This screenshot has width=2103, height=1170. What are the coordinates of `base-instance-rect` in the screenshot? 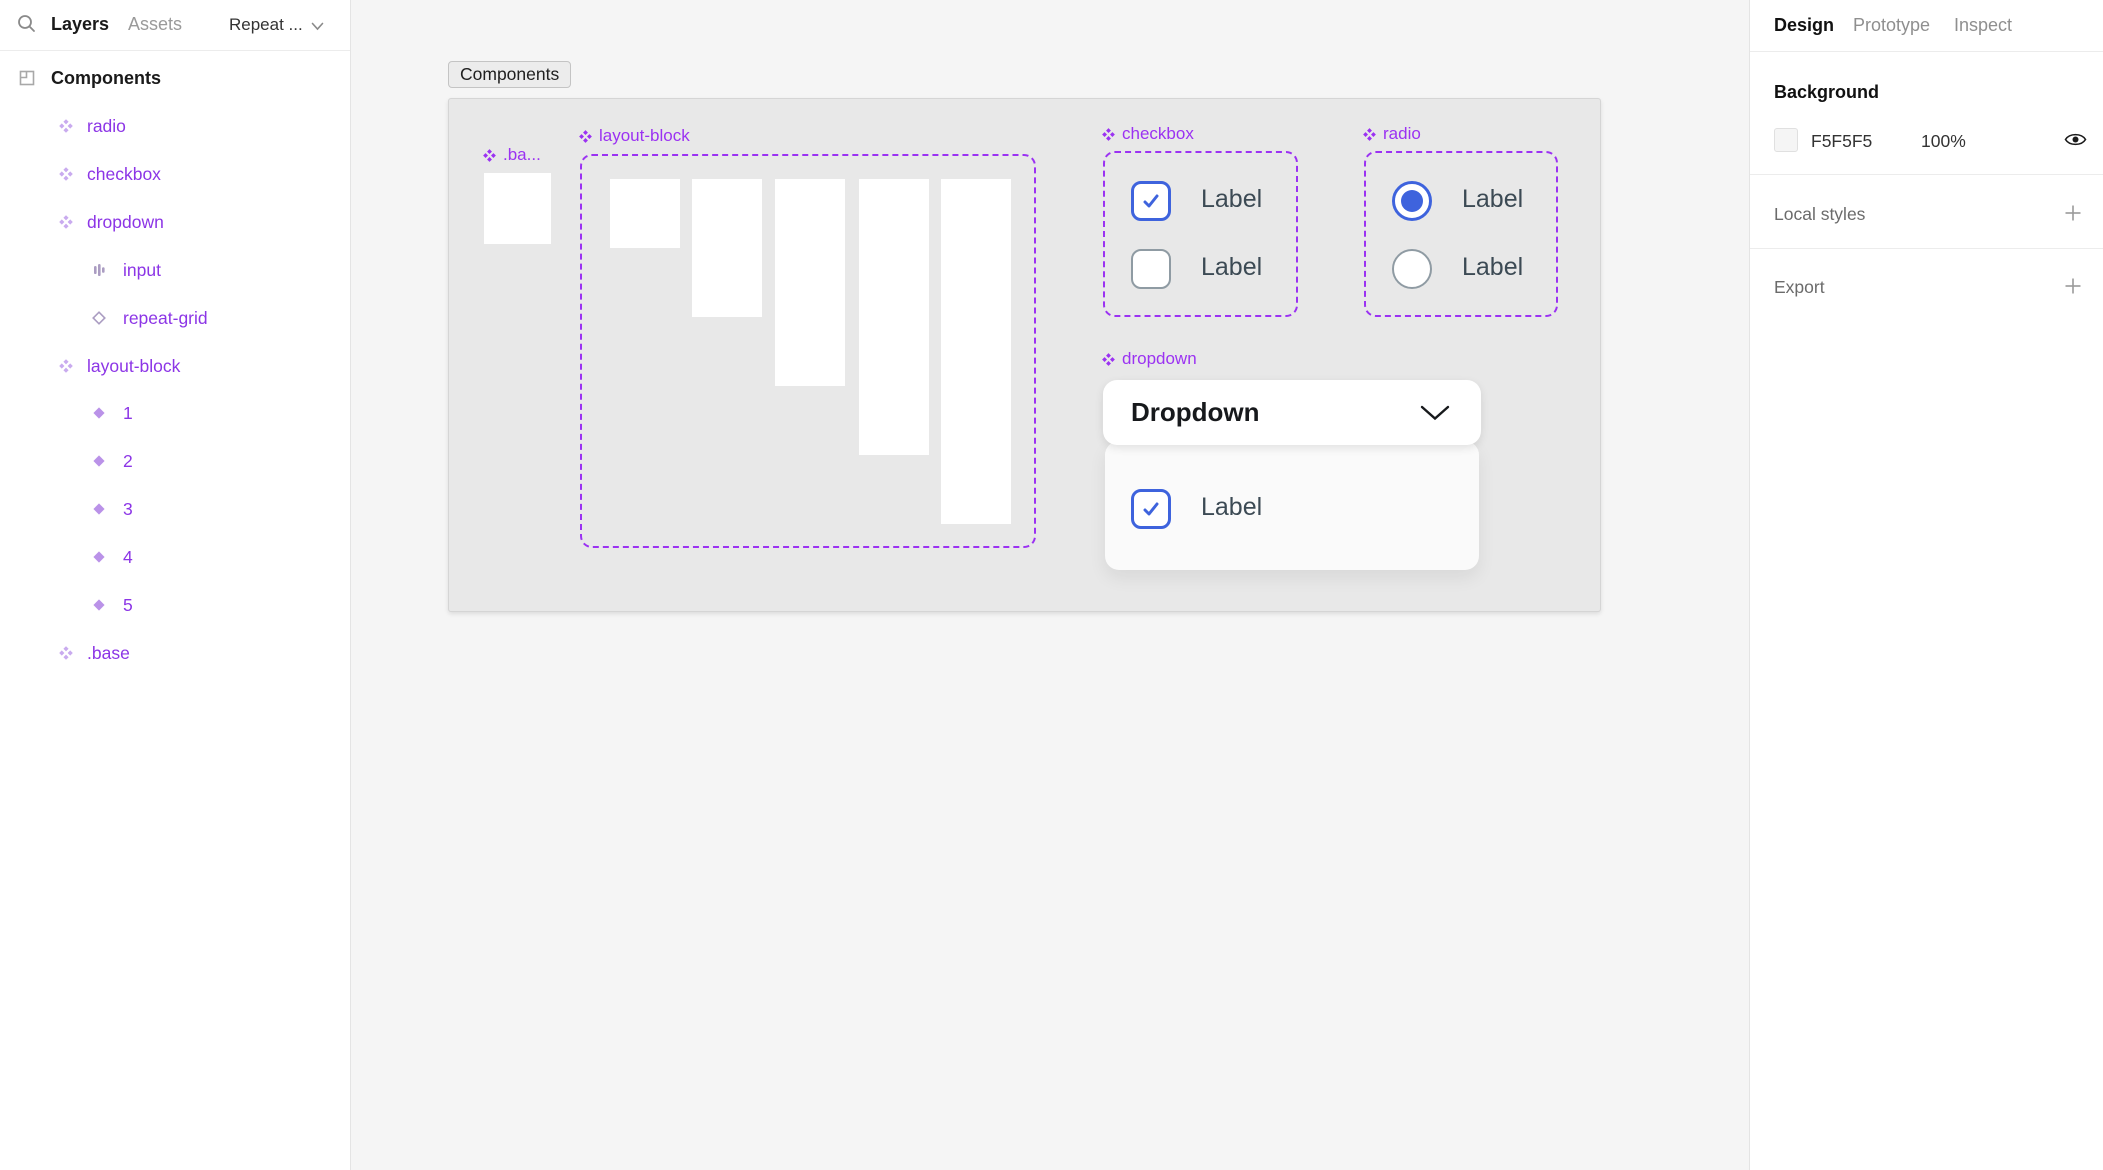 It's located at (517, 208).